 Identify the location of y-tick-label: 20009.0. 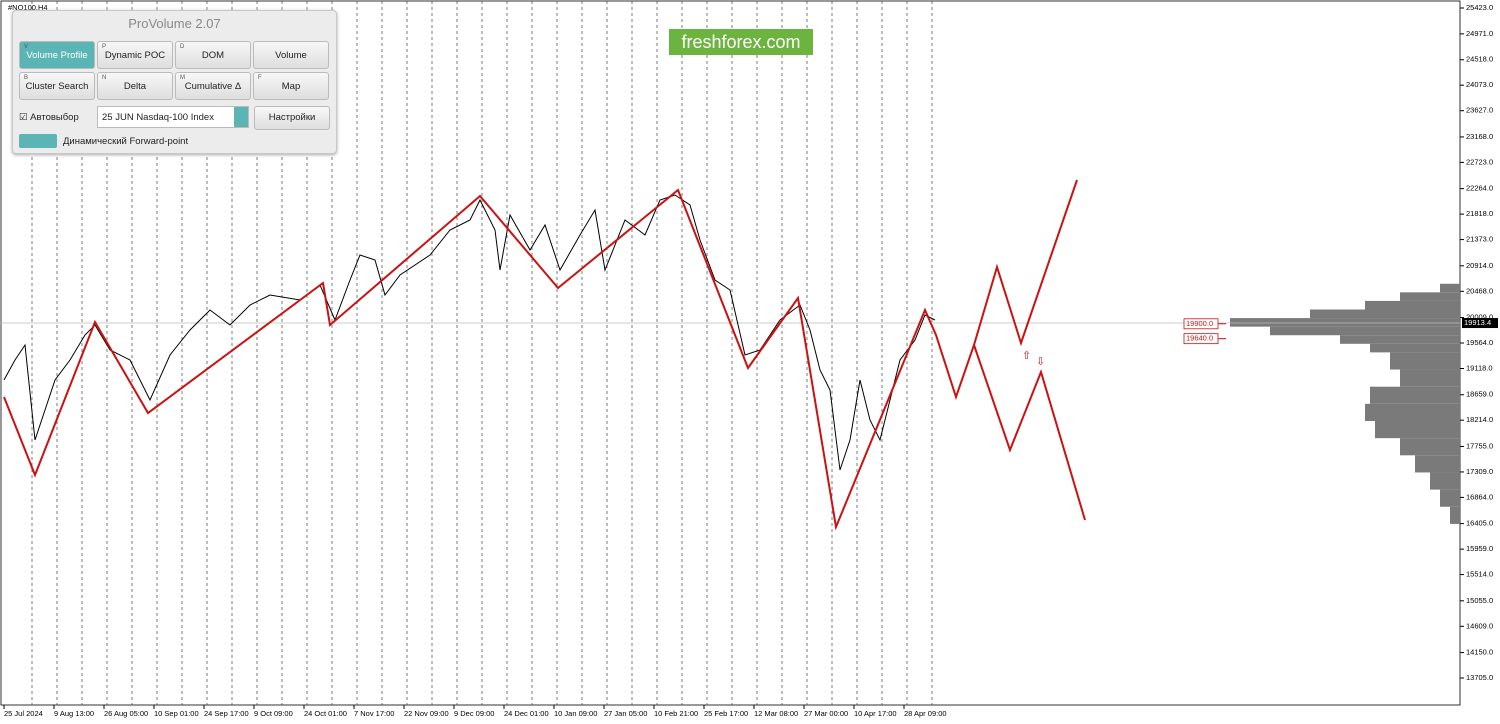
(1479, 317).